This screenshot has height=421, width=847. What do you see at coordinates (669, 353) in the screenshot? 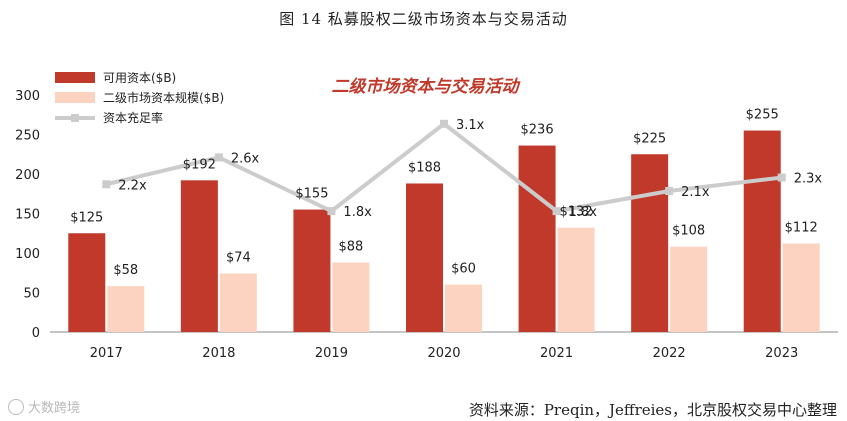
I see `x-tick-label: 2022` at bounding box center [669, 353].